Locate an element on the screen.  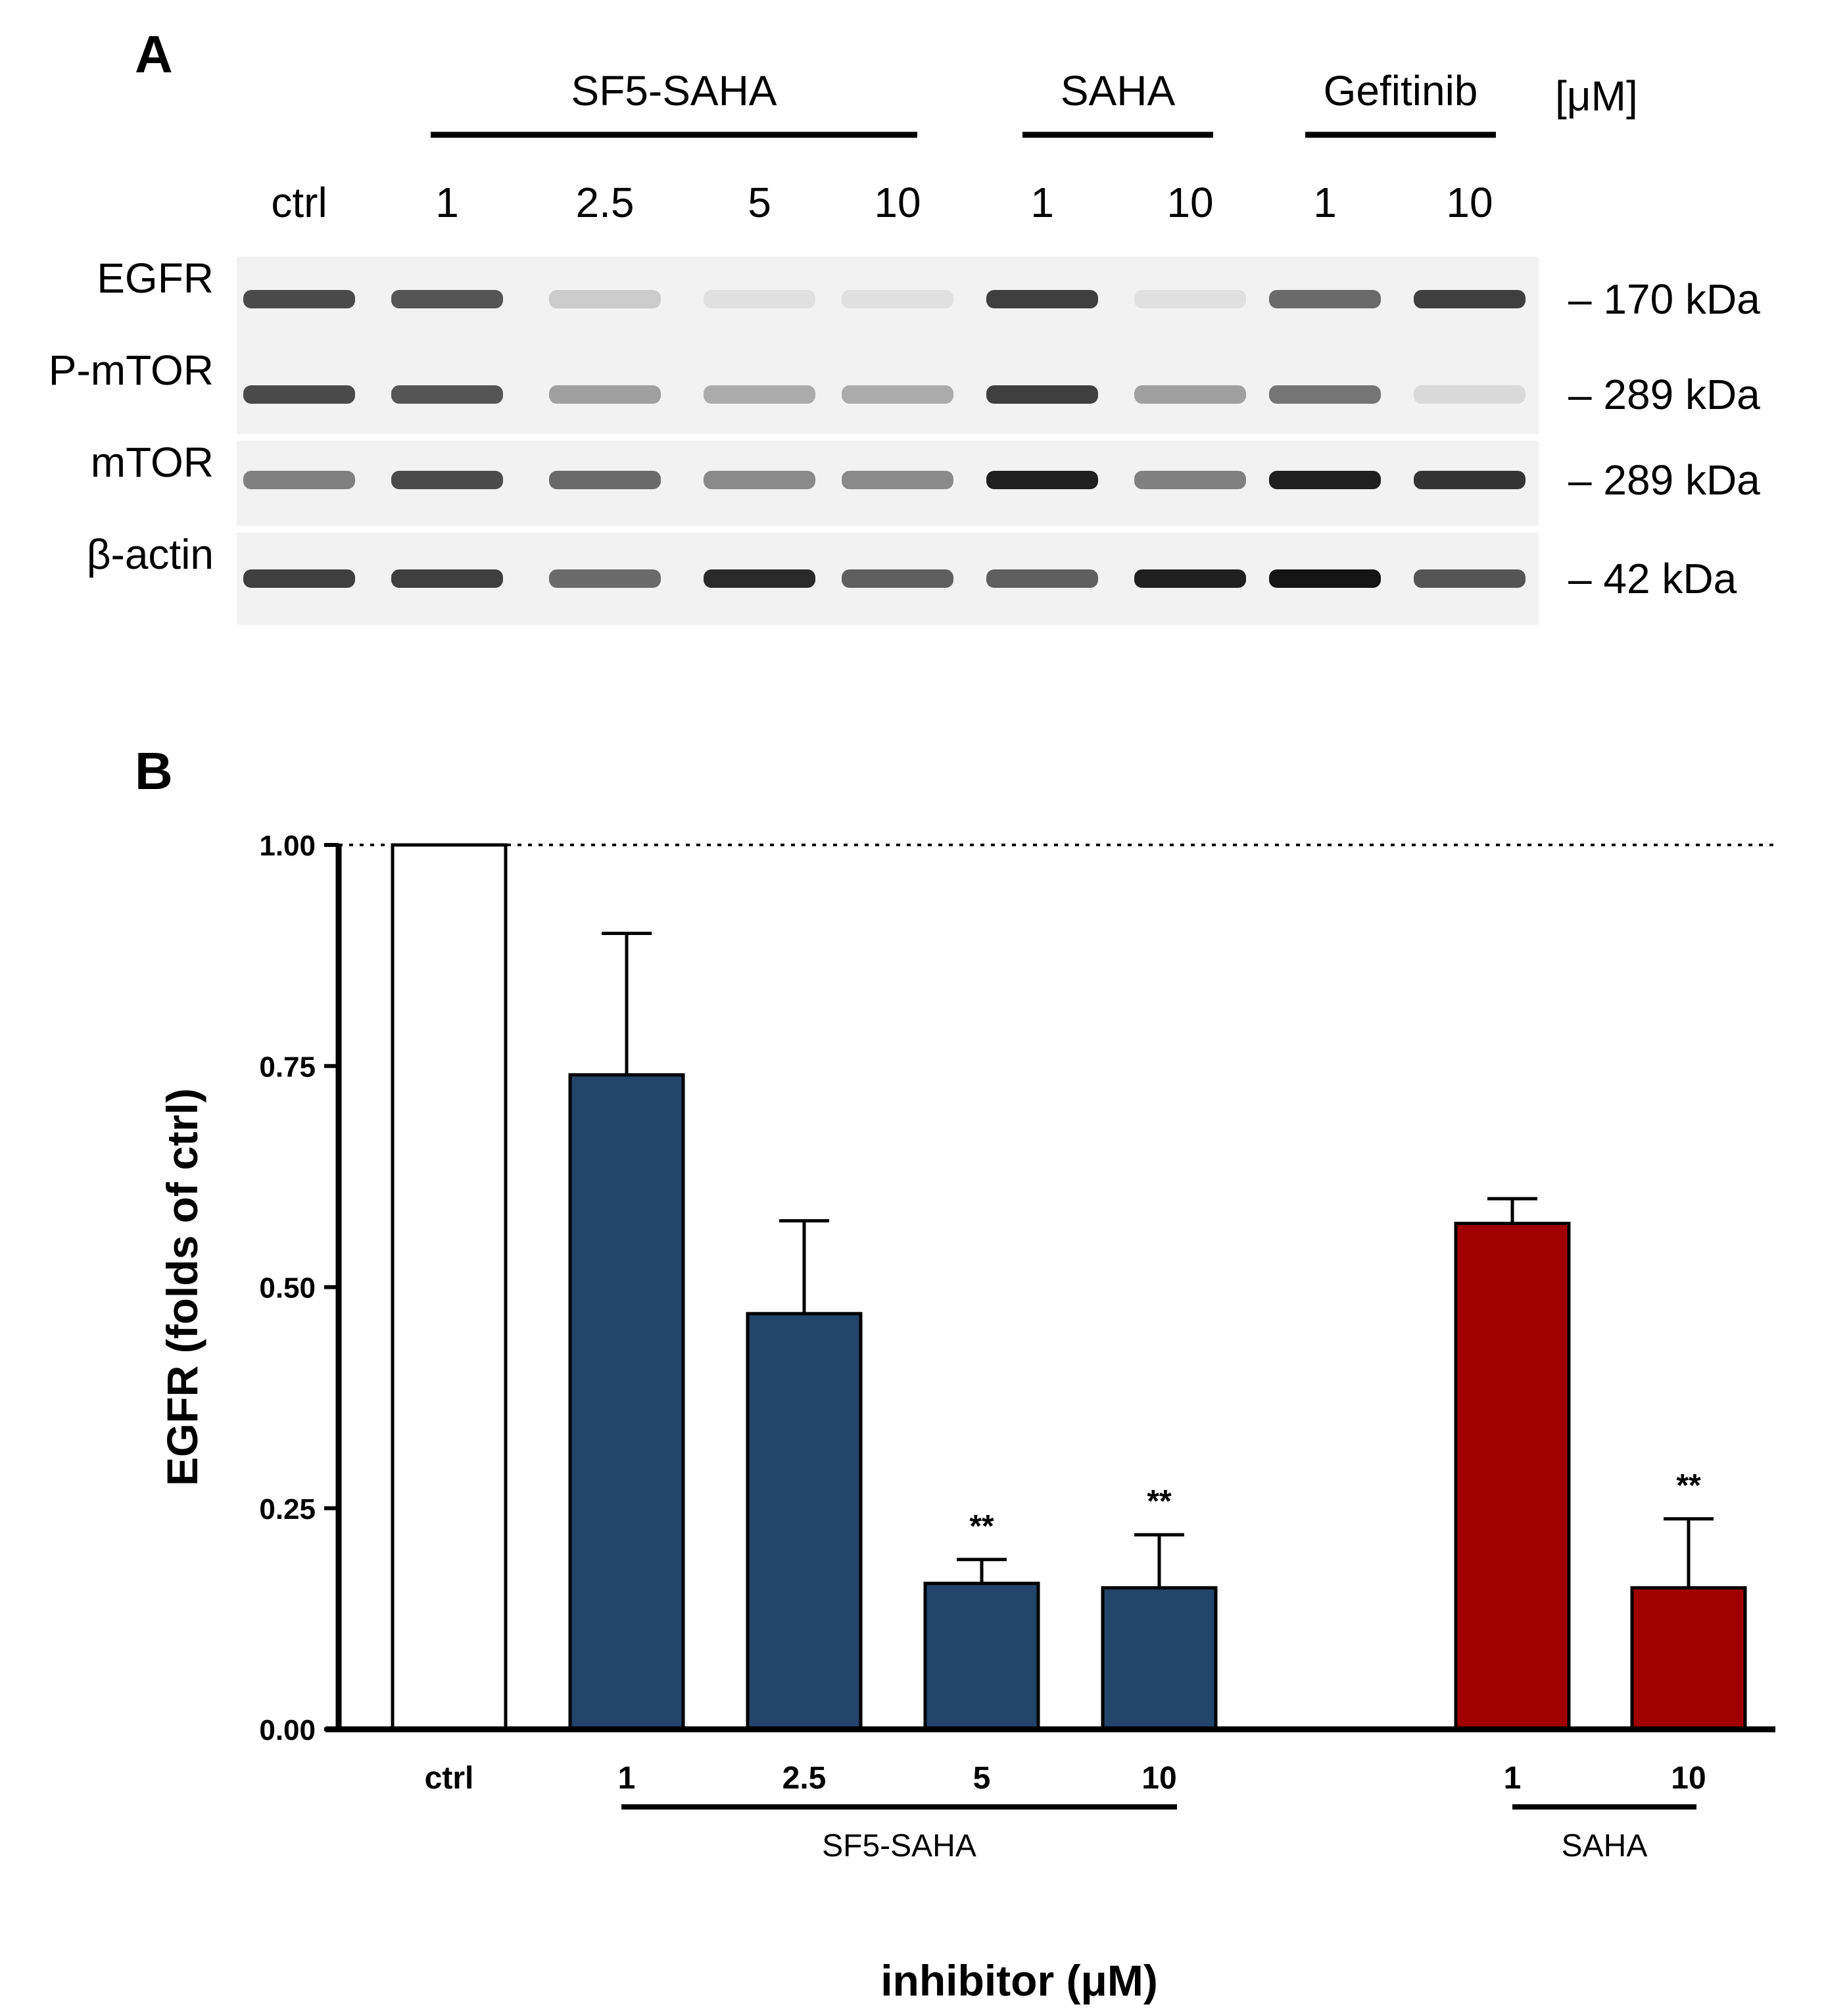
x-tick-label: ctrl is located at coordinates (449, 1778).